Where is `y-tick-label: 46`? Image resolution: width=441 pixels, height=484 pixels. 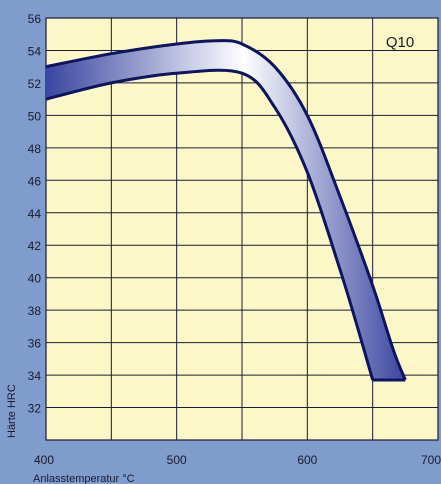 y-tick-label: 46 is located at coordinates (35, 181).